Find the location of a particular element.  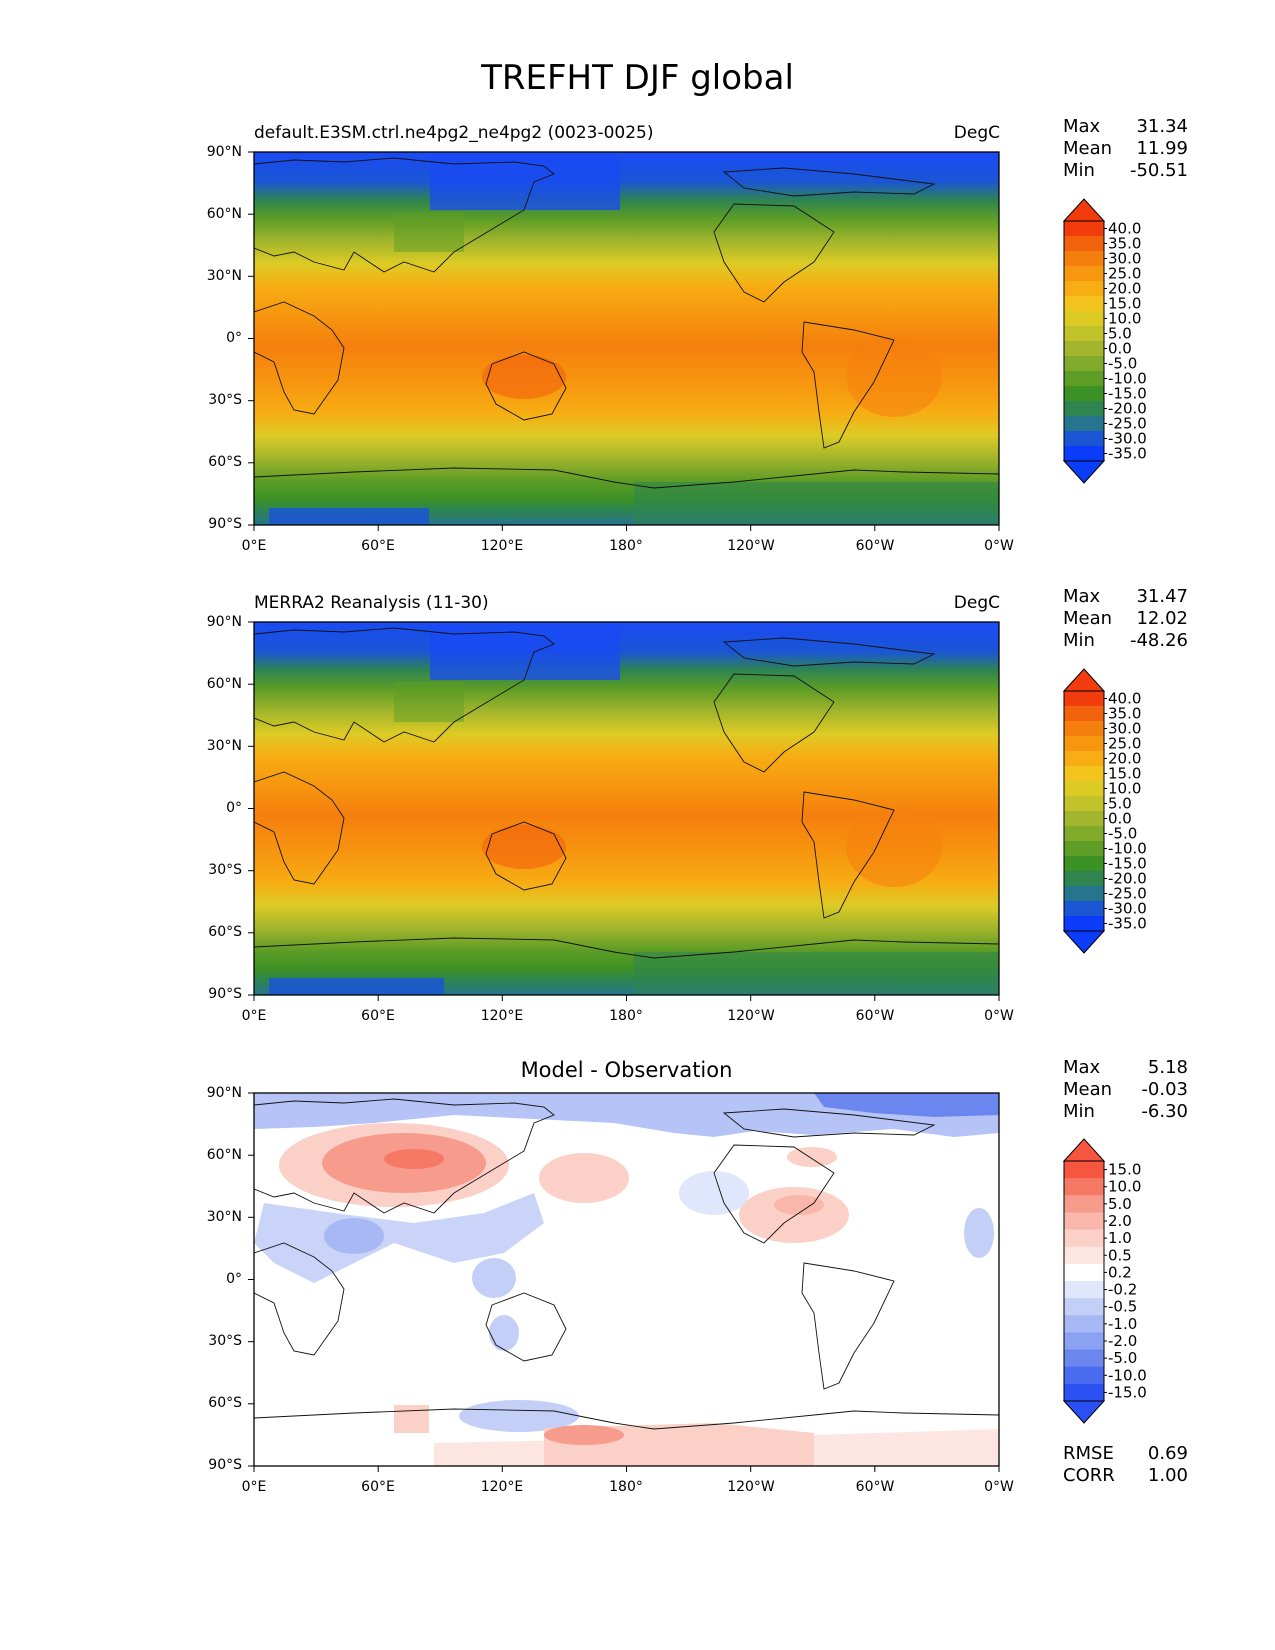

panel-title: MERRA2 Reanalysis (11-30) is located at coordinates (371, 603).